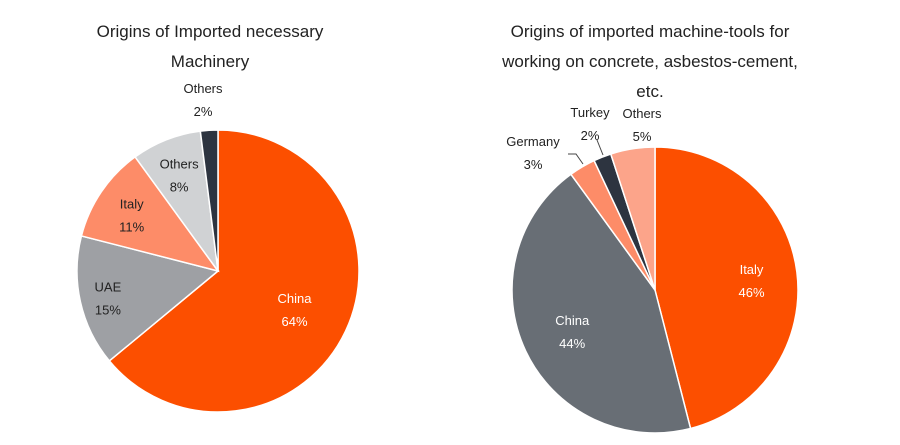 The image size is (900, 445). I want to click on slice-label: Turkey, so click(590, 112).